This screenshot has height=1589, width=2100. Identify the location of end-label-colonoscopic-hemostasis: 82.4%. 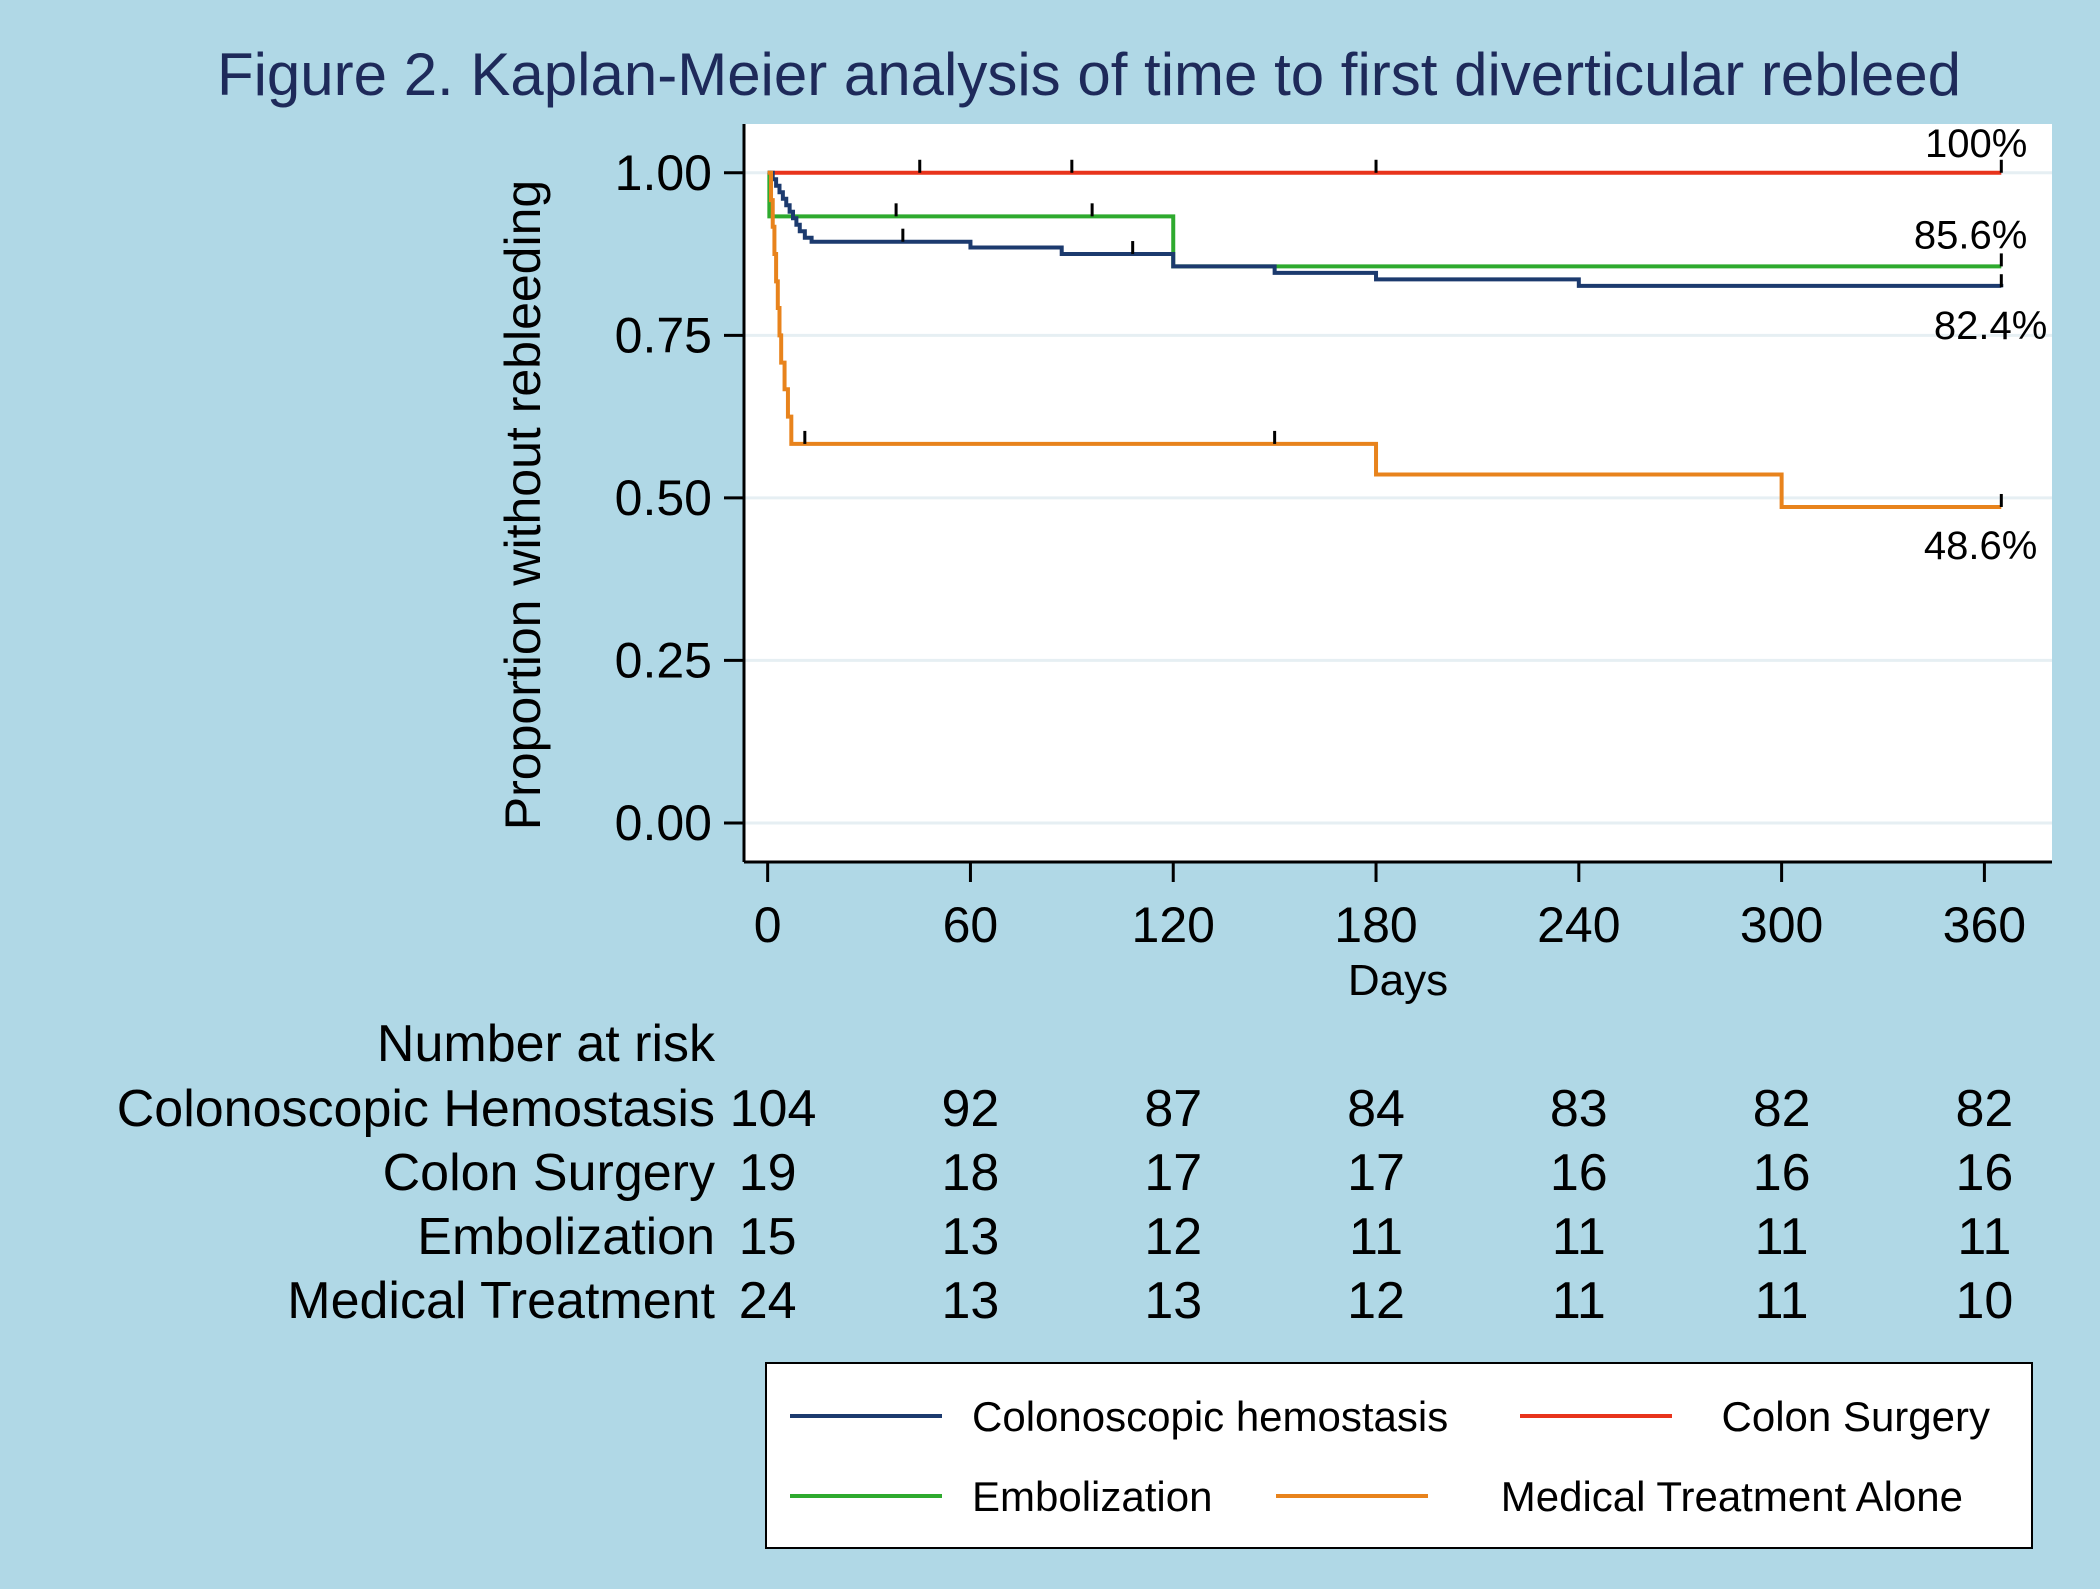
(1990, 326).